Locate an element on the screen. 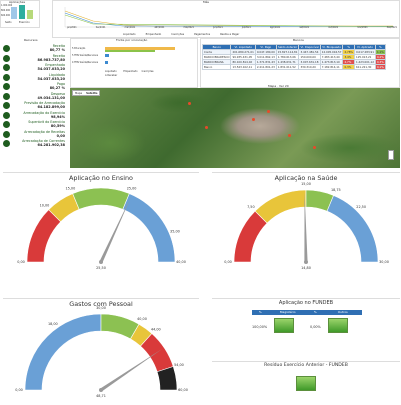 Image resolution: width=401 pixels, height=405 pixels. mes-chart-title: Mês is located at coordinates (206, 2).